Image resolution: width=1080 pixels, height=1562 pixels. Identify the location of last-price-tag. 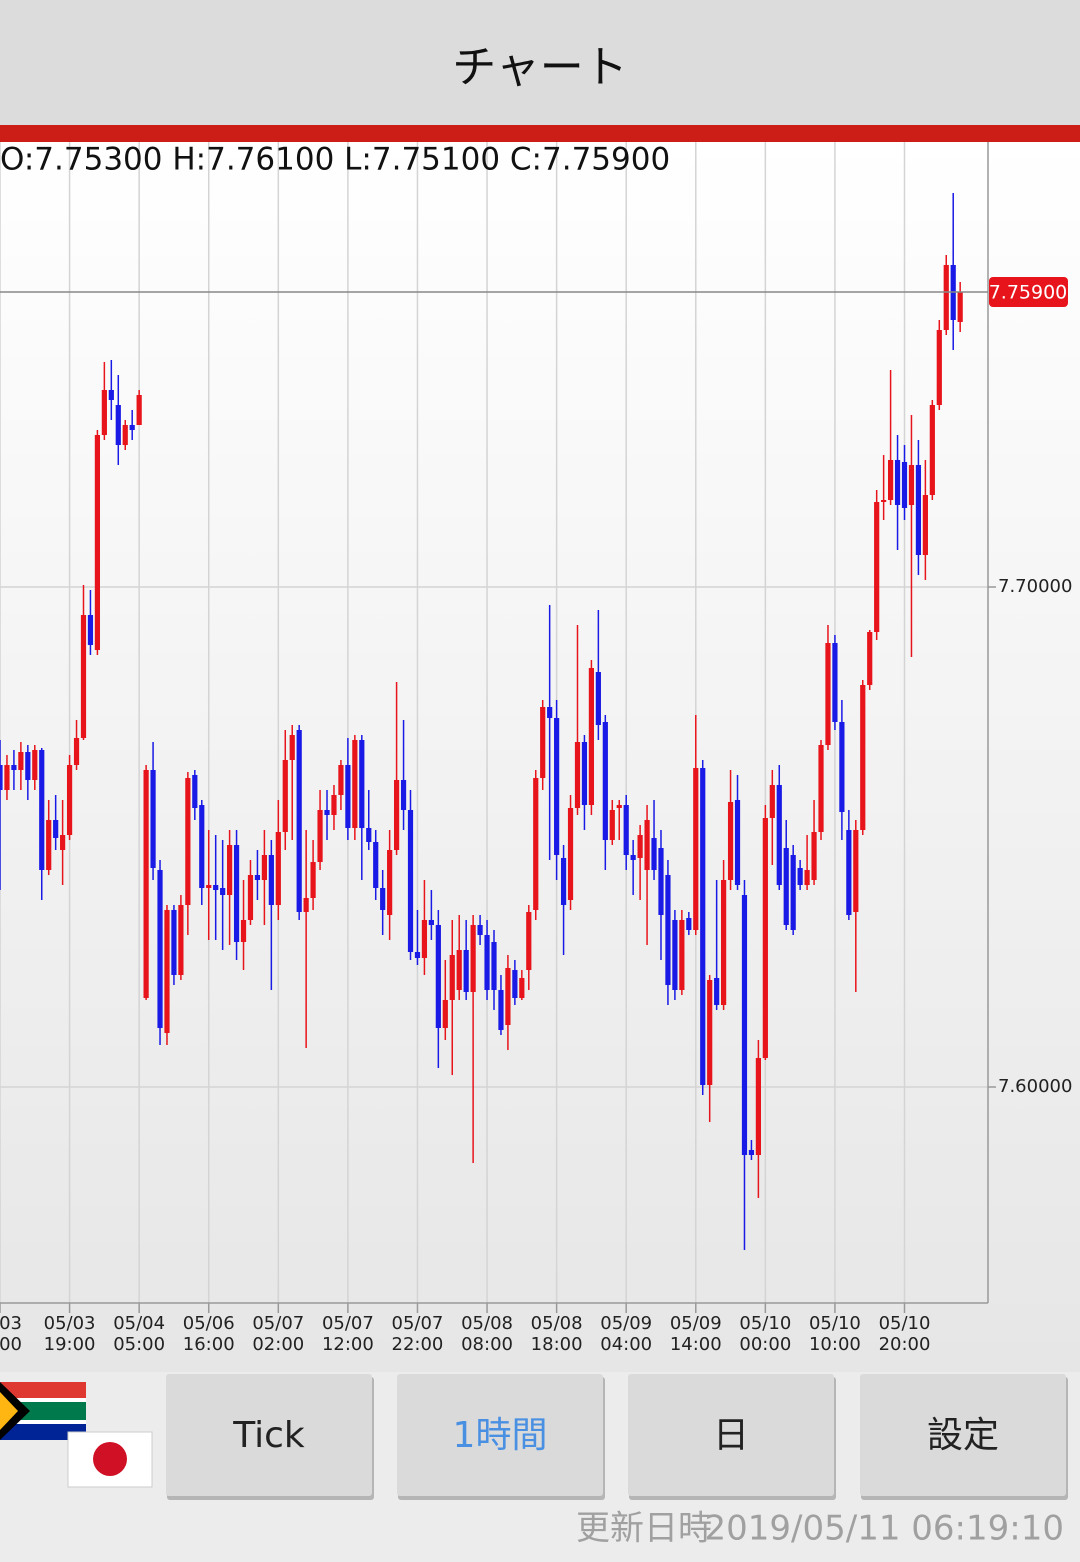
(1028, 292).